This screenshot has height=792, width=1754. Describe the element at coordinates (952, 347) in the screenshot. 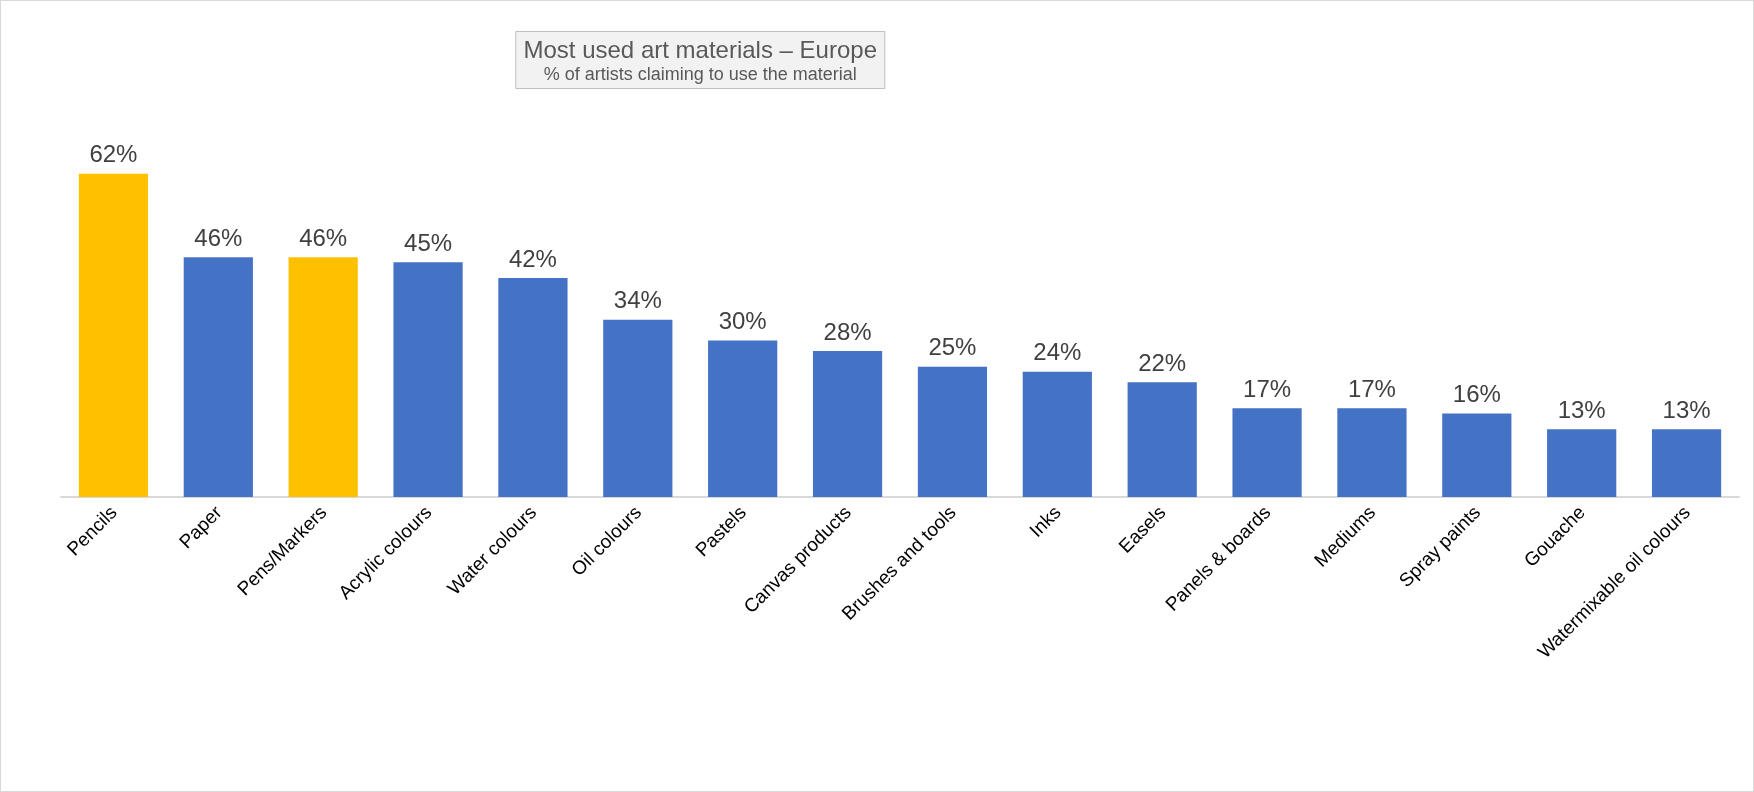

I see `data-label: 25%` at that location.